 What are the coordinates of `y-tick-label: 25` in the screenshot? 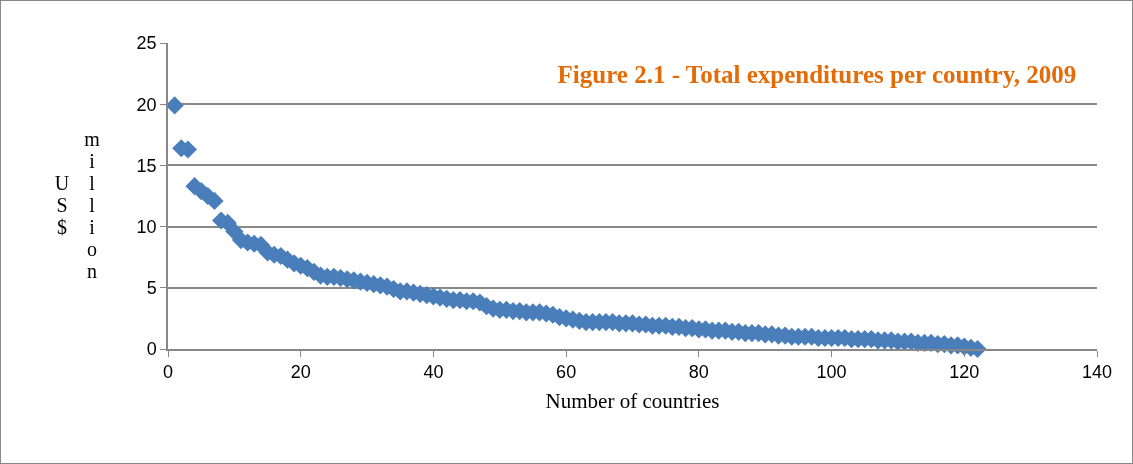 It's located at (146, 43).